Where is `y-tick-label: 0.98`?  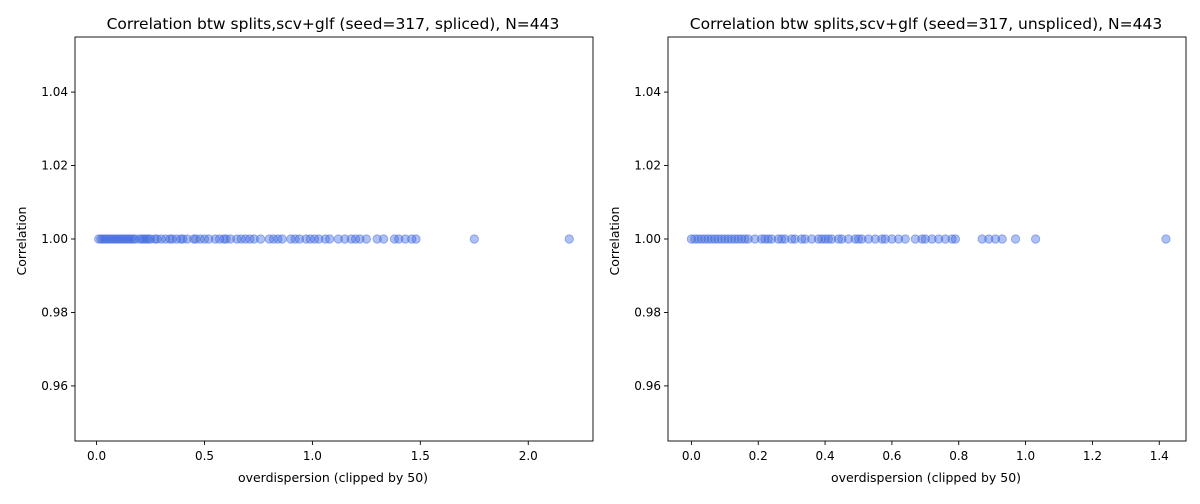 y-tick-label: 0.98 is located at coordinates (647, 312).